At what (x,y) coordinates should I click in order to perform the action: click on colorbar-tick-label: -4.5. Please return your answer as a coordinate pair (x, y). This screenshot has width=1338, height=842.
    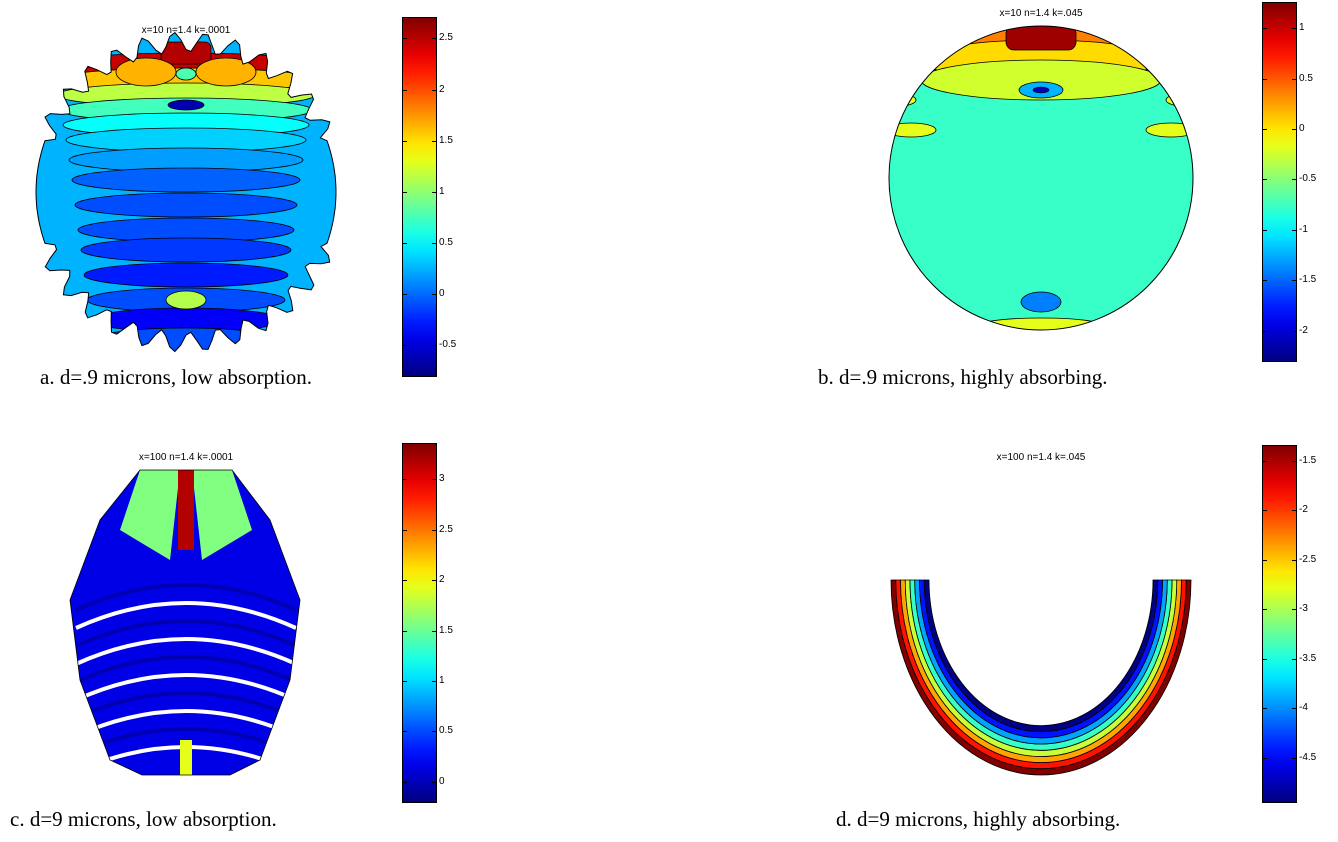
    Looking at the image, I should click on (1308, 757).